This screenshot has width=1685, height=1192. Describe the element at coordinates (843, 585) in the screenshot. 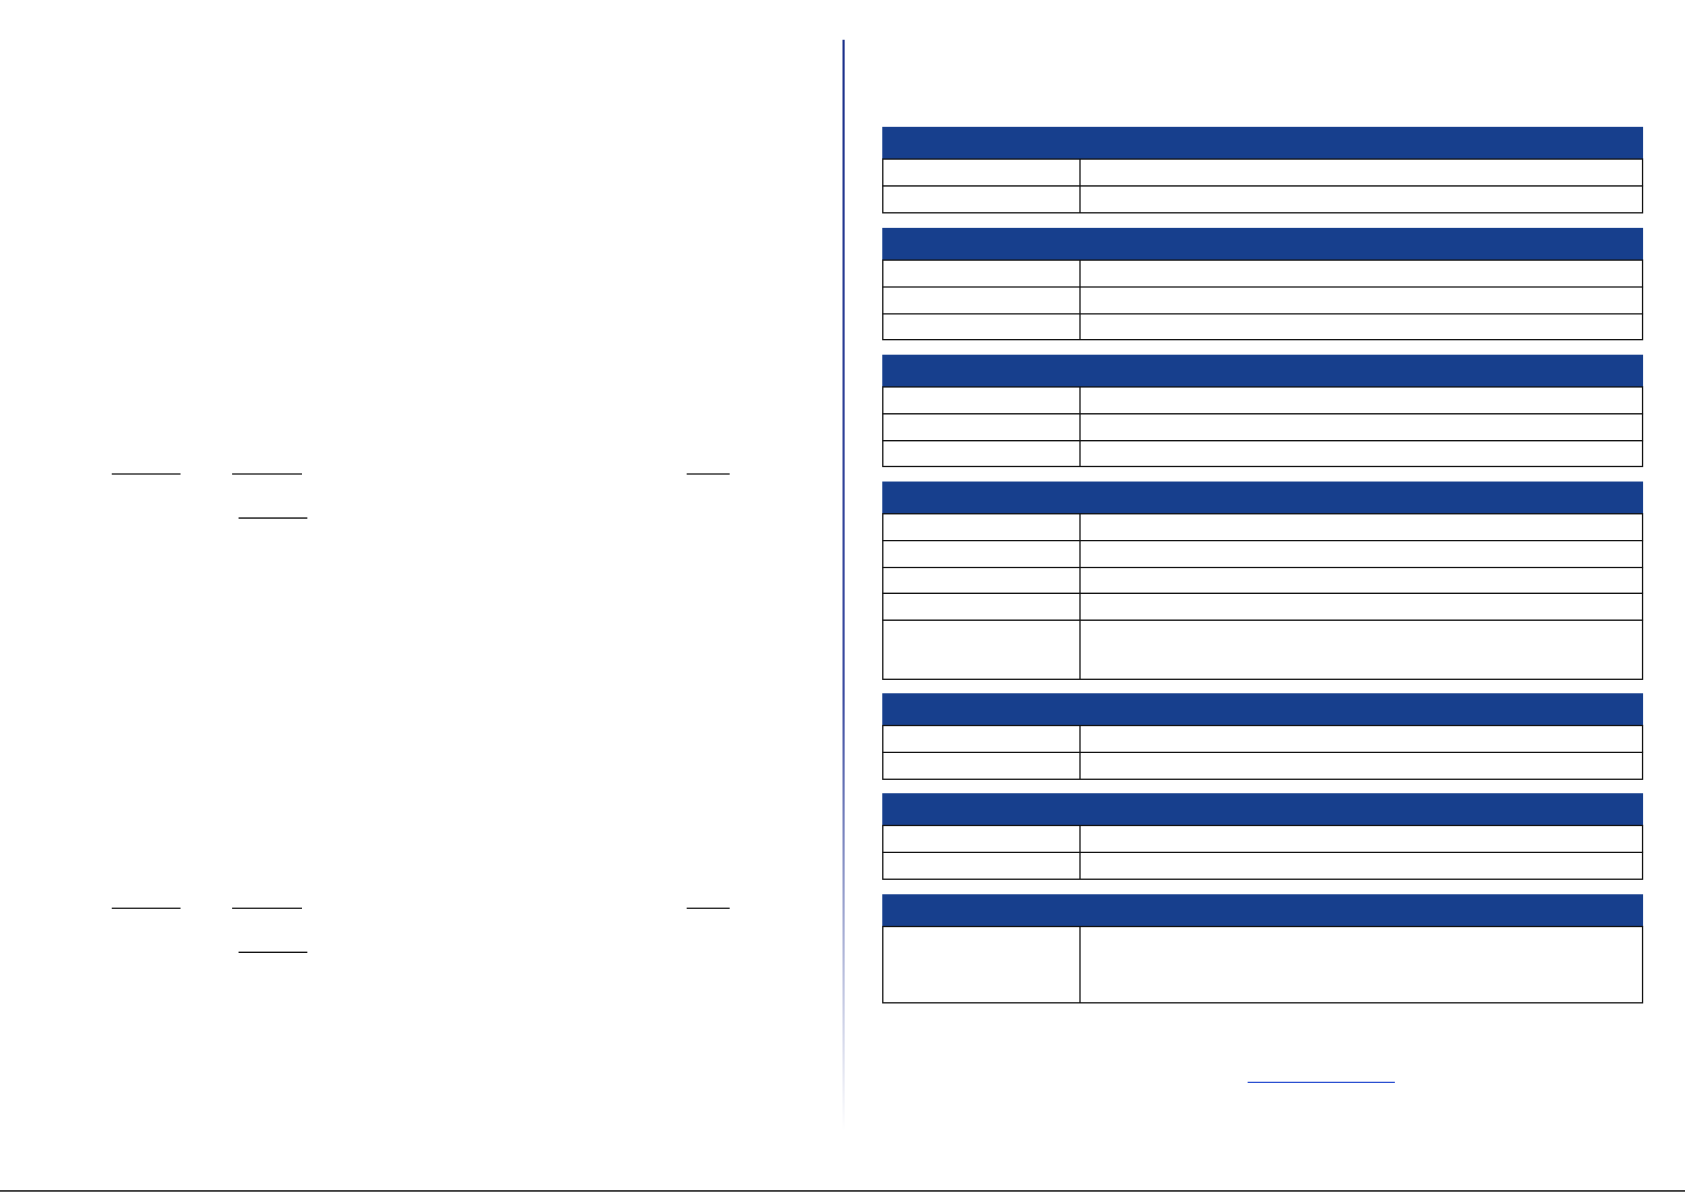

I see `page-divider` at that location.